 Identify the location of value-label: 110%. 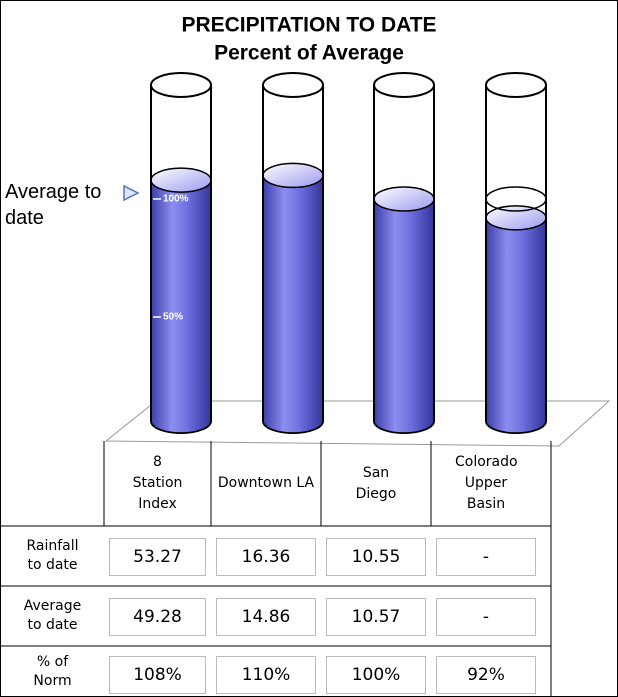
(266, 675).